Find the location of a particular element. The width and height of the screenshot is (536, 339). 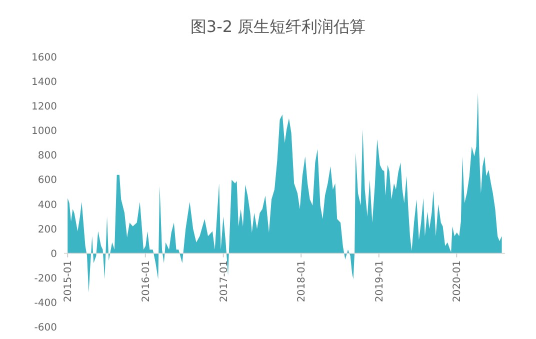

y-tick-label: -400 is located at coordinates (45, 303).